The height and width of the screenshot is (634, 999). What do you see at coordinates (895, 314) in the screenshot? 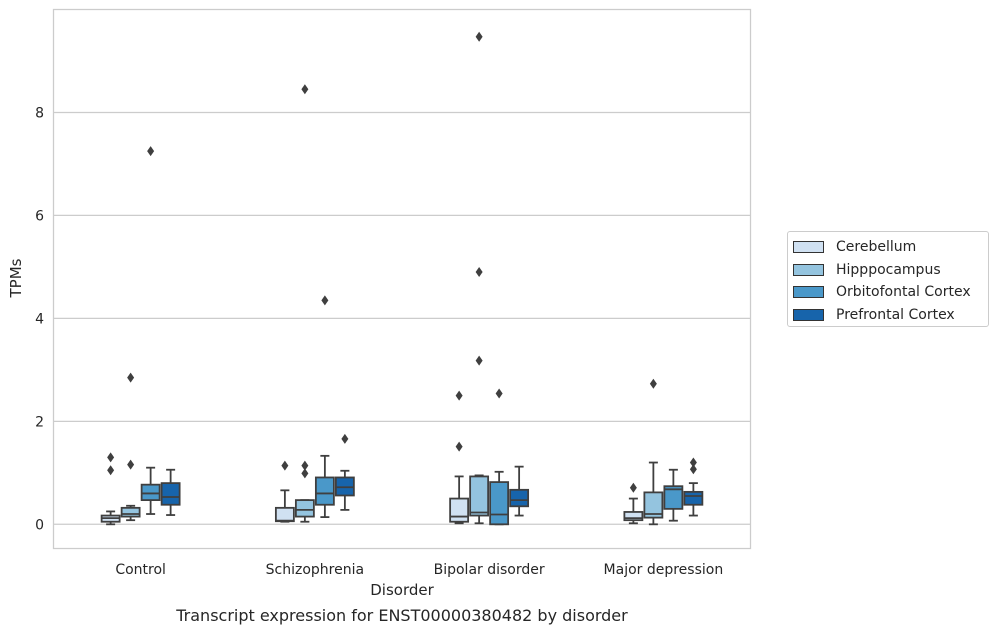
I see `legend-label: Prefrontal Cortex` at bounding box center [895, 314].